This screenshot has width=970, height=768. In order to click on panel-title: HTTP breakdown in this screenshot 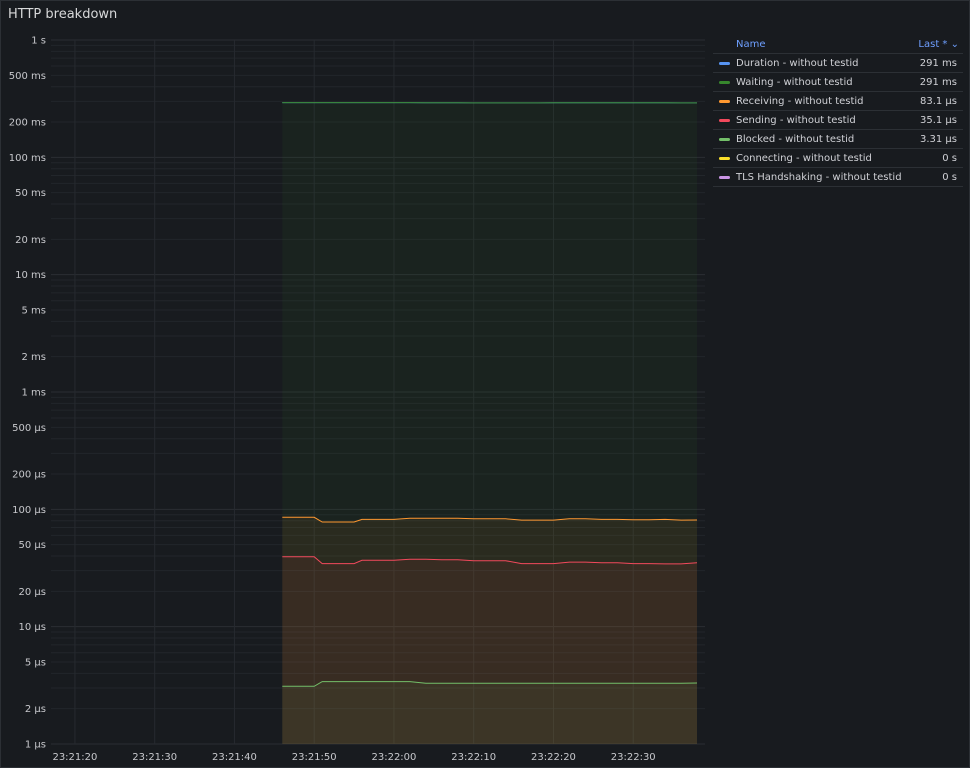, I will do `click(63, 14)`.